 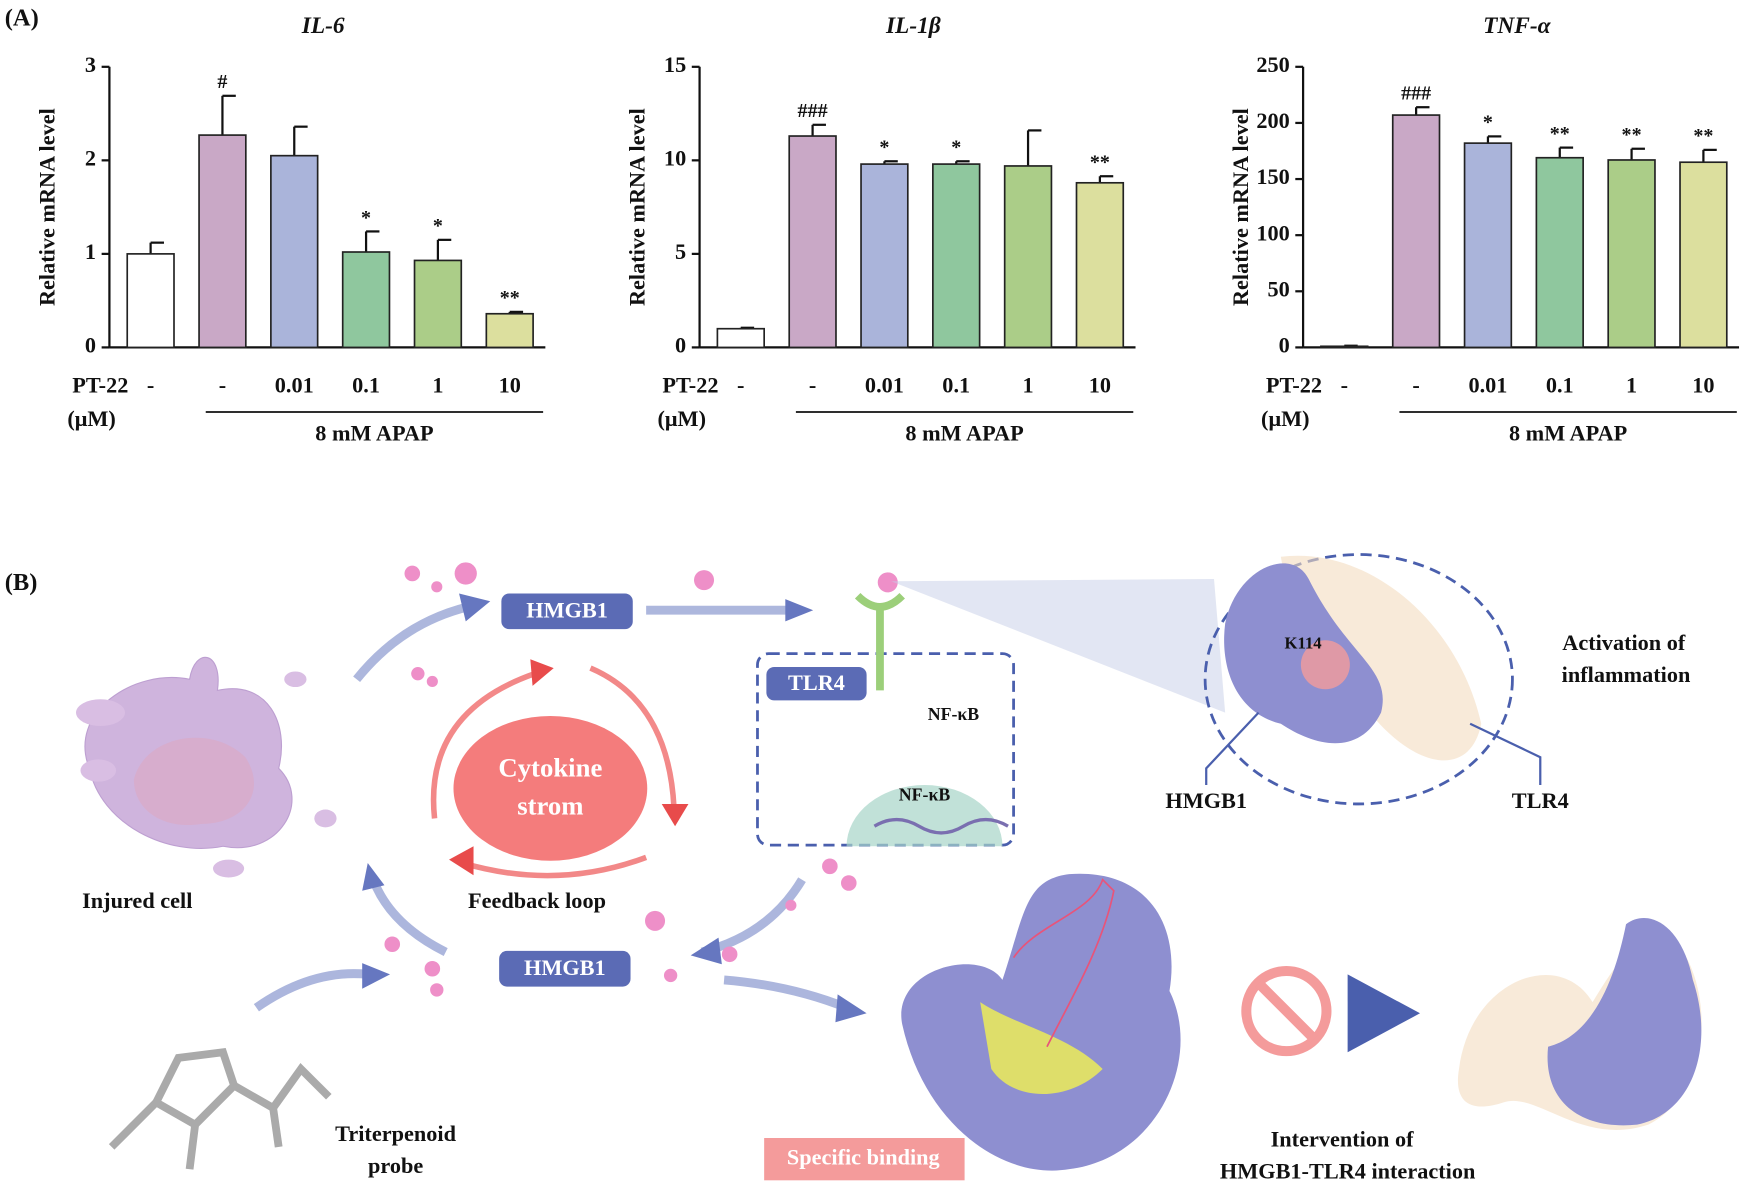 I want to click on prohibition-sign, so click(x=1286, y=1011).